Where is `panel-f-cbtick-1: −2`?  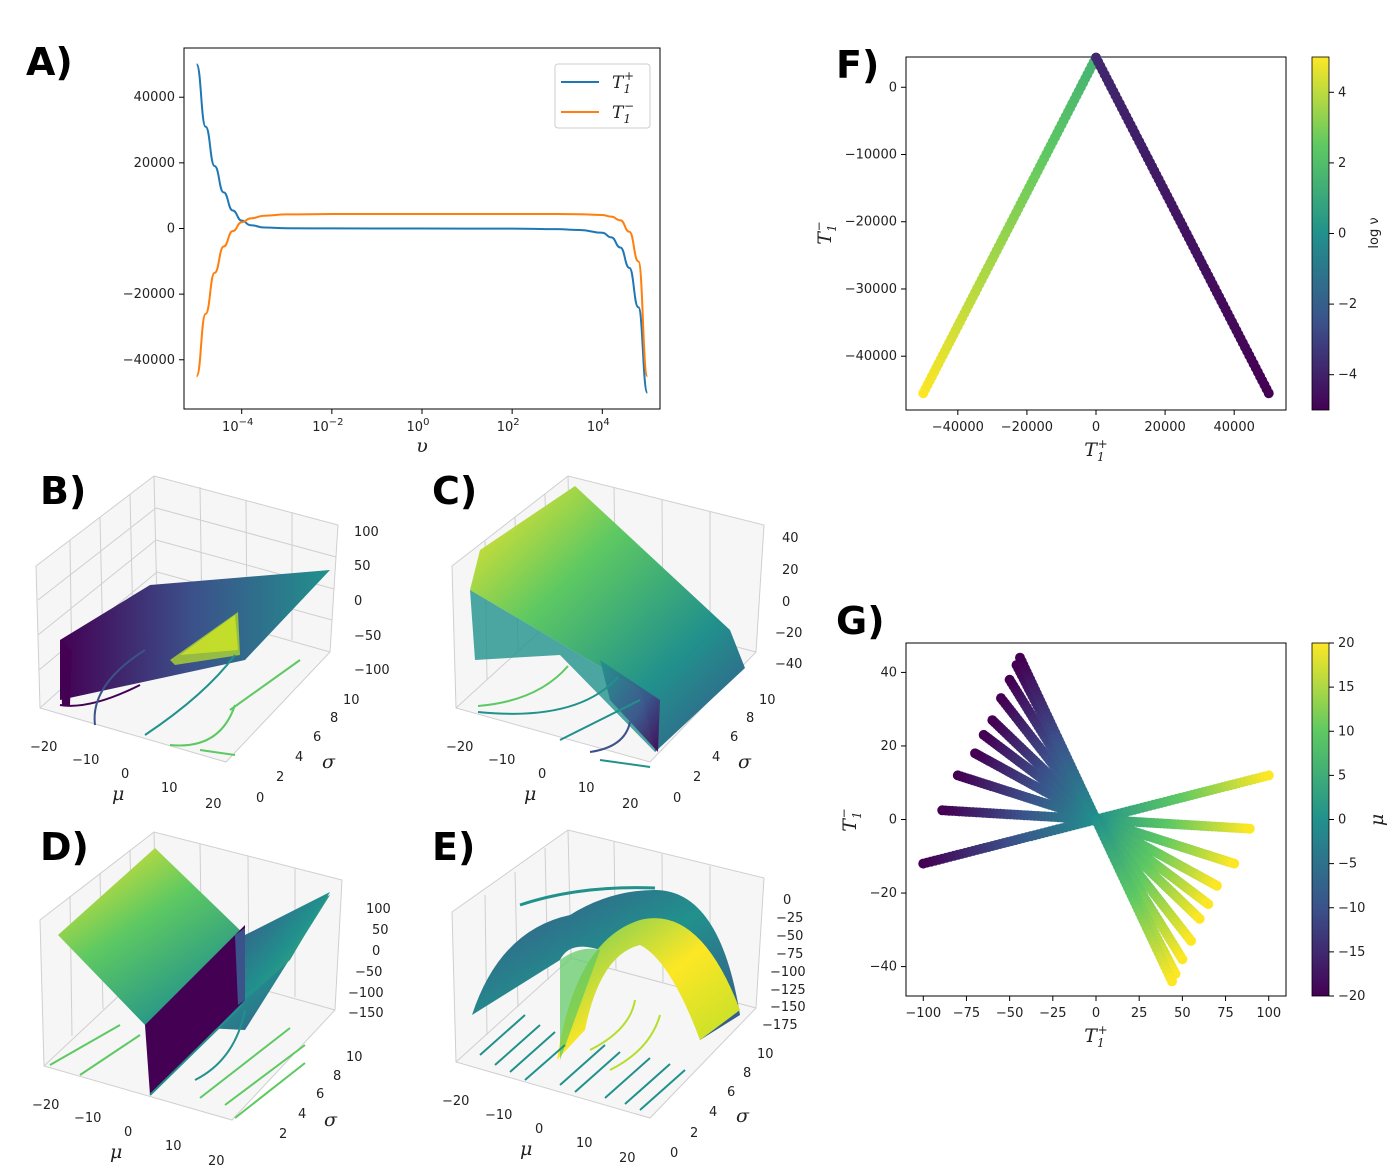
panel-f-cbtick-1: −2 is located at coordinates (1347, 304).